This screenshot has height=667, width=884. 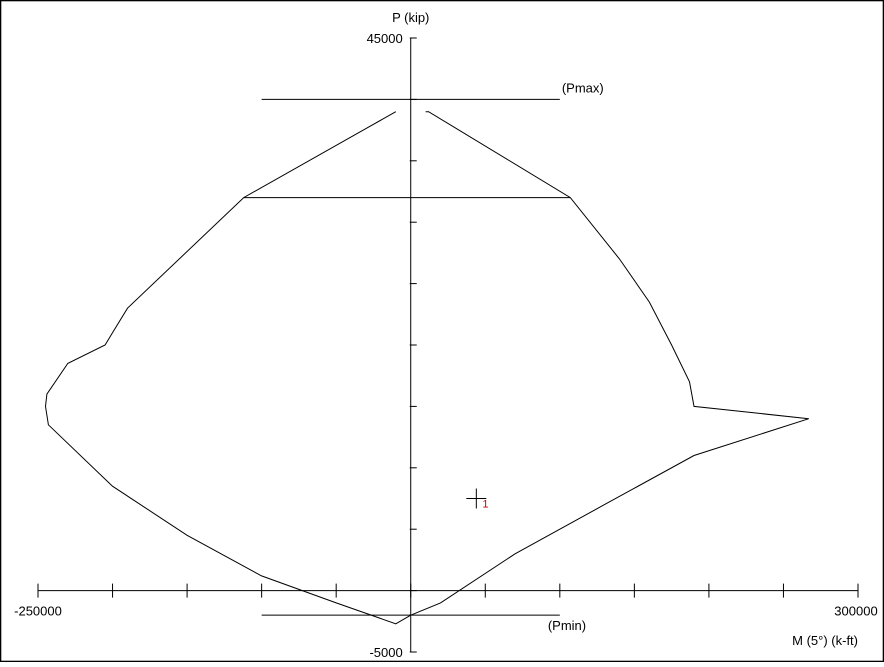 What do you see at coordinates (855, 611) in the screenshot?
I see `x-tick-label-max: 300000` at bounding box center [855, 611].